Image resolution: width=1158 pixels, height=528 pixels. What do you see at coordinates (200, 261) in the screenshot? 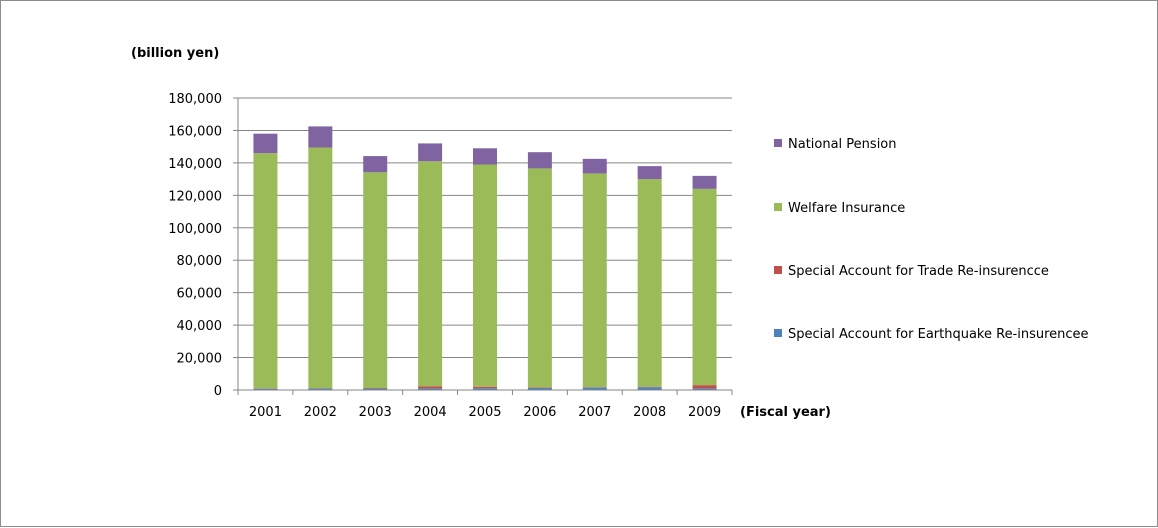
I see `y-tick-label: 80,000` at bounding box center [200, 261].